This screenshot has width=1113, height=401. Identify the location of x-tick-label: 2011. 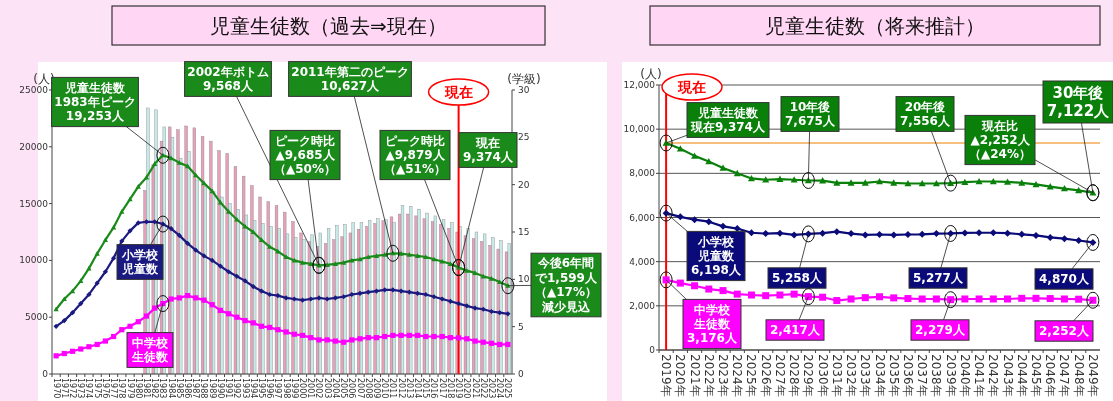
(393, 388).